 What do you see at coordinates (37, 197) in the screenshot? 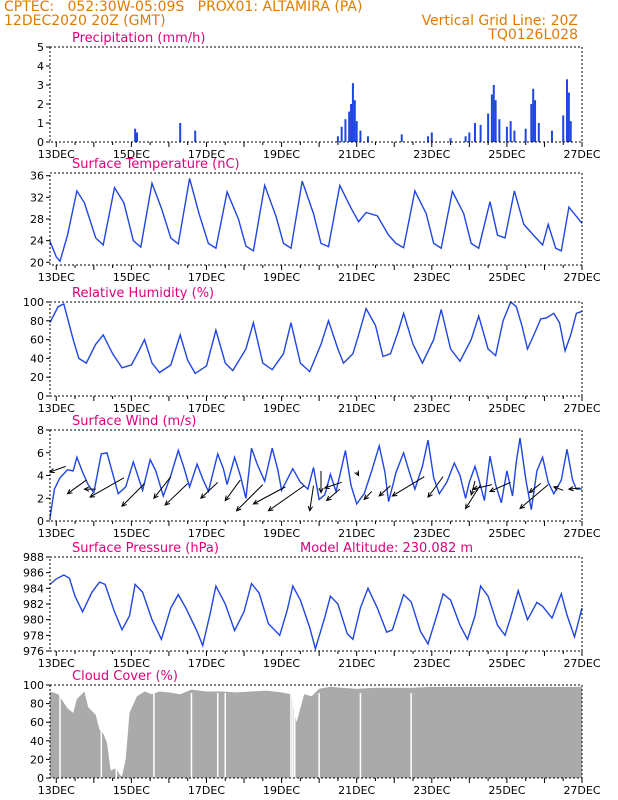
I see `y-tick-label: 32` at bounding box center [37, 197].